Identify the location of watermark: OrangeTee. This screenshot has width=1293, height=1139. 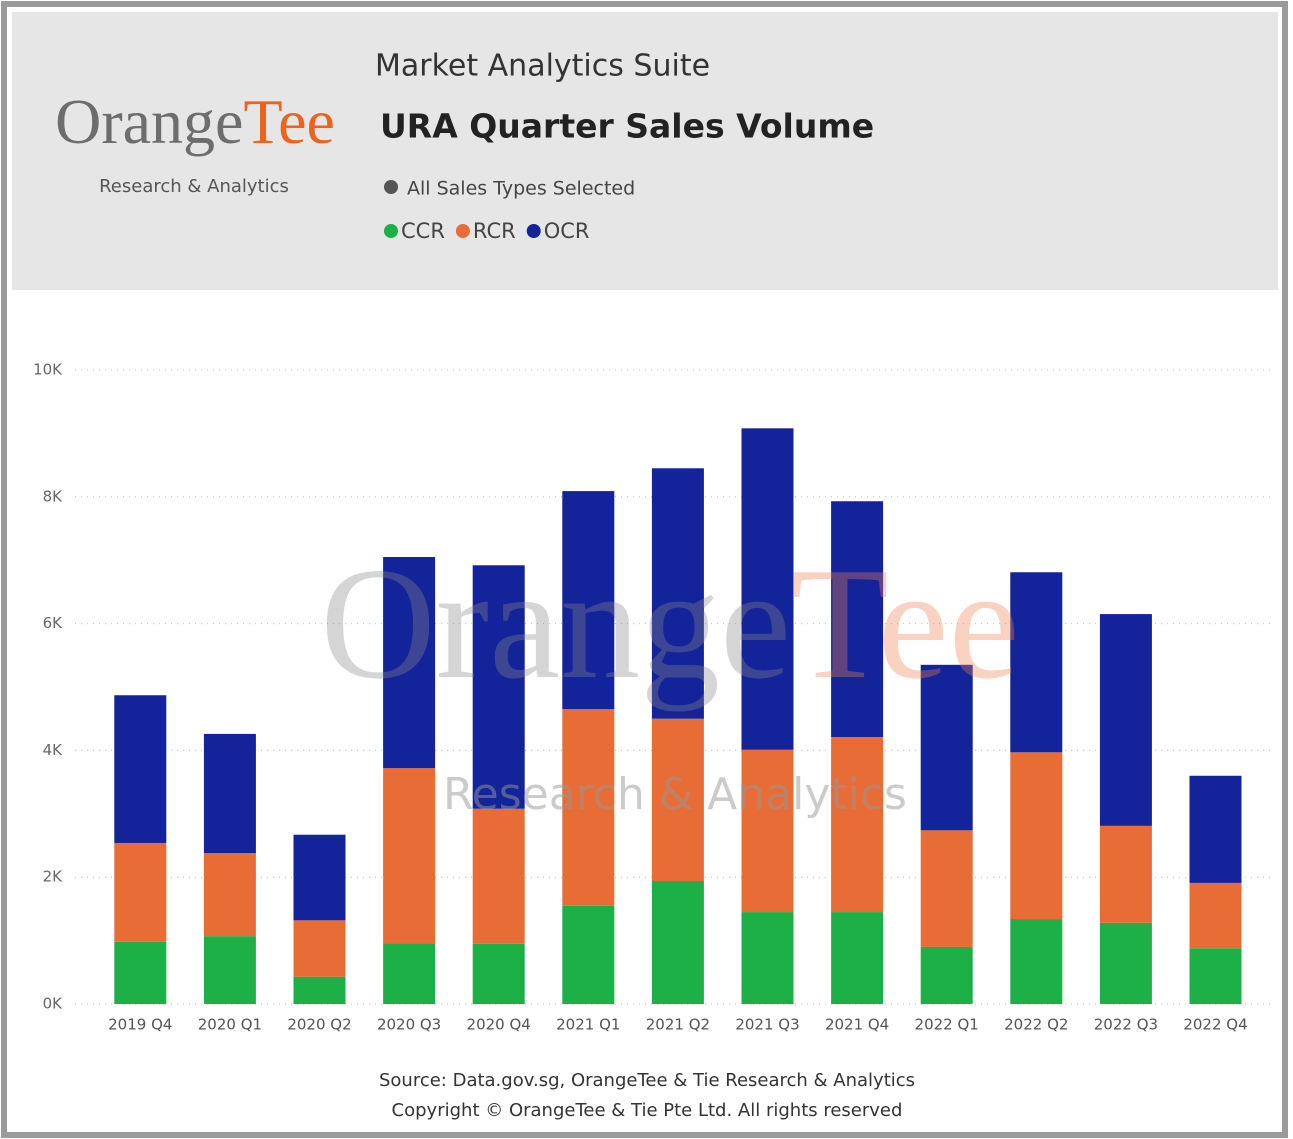
(669, 623).